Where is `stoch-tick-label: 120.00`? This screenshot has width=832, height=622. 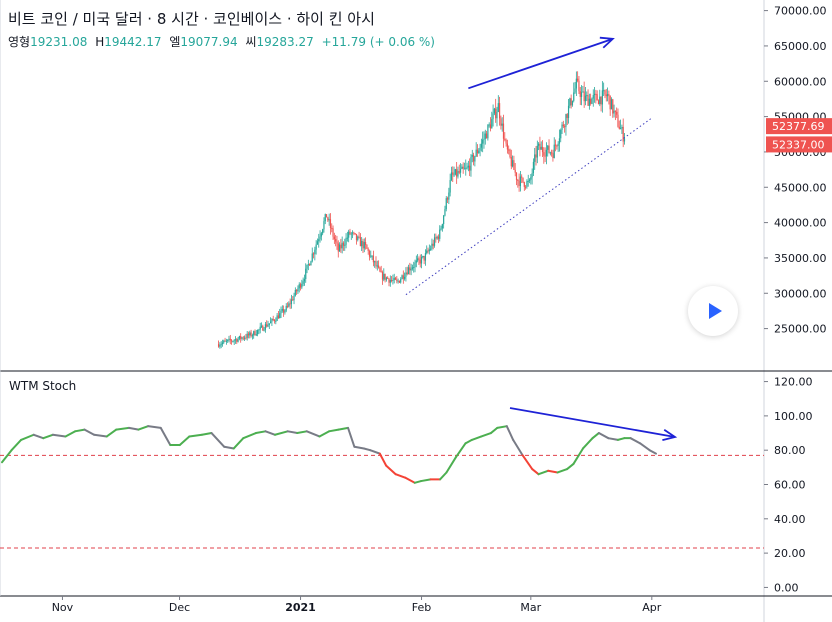 stoch-tick-label: 120.00 is located at coordinates (793, 382).